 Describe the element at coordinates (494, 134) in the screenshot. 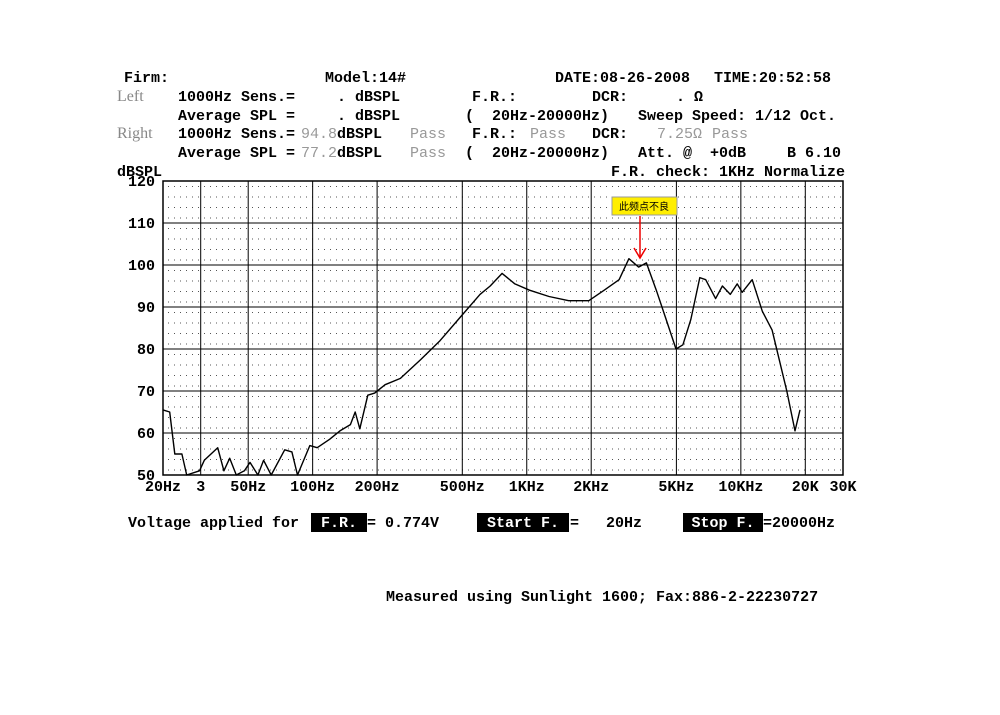

I see `right-fr: F.R.:` at that location.